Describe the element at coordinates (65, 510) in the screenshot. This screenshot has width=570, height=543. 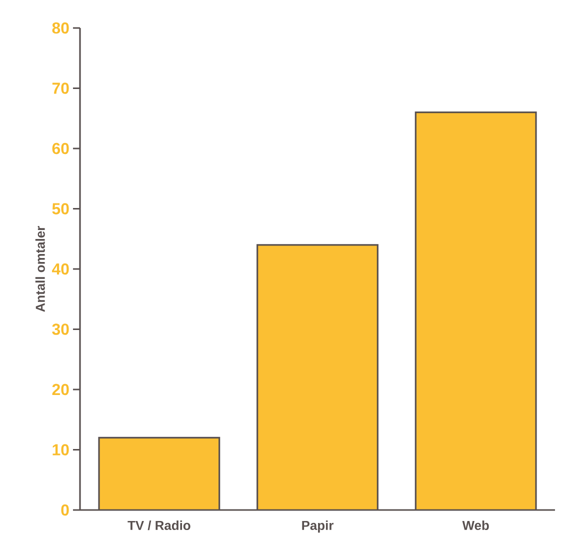
I see `y-tick-label: 0` at that location.